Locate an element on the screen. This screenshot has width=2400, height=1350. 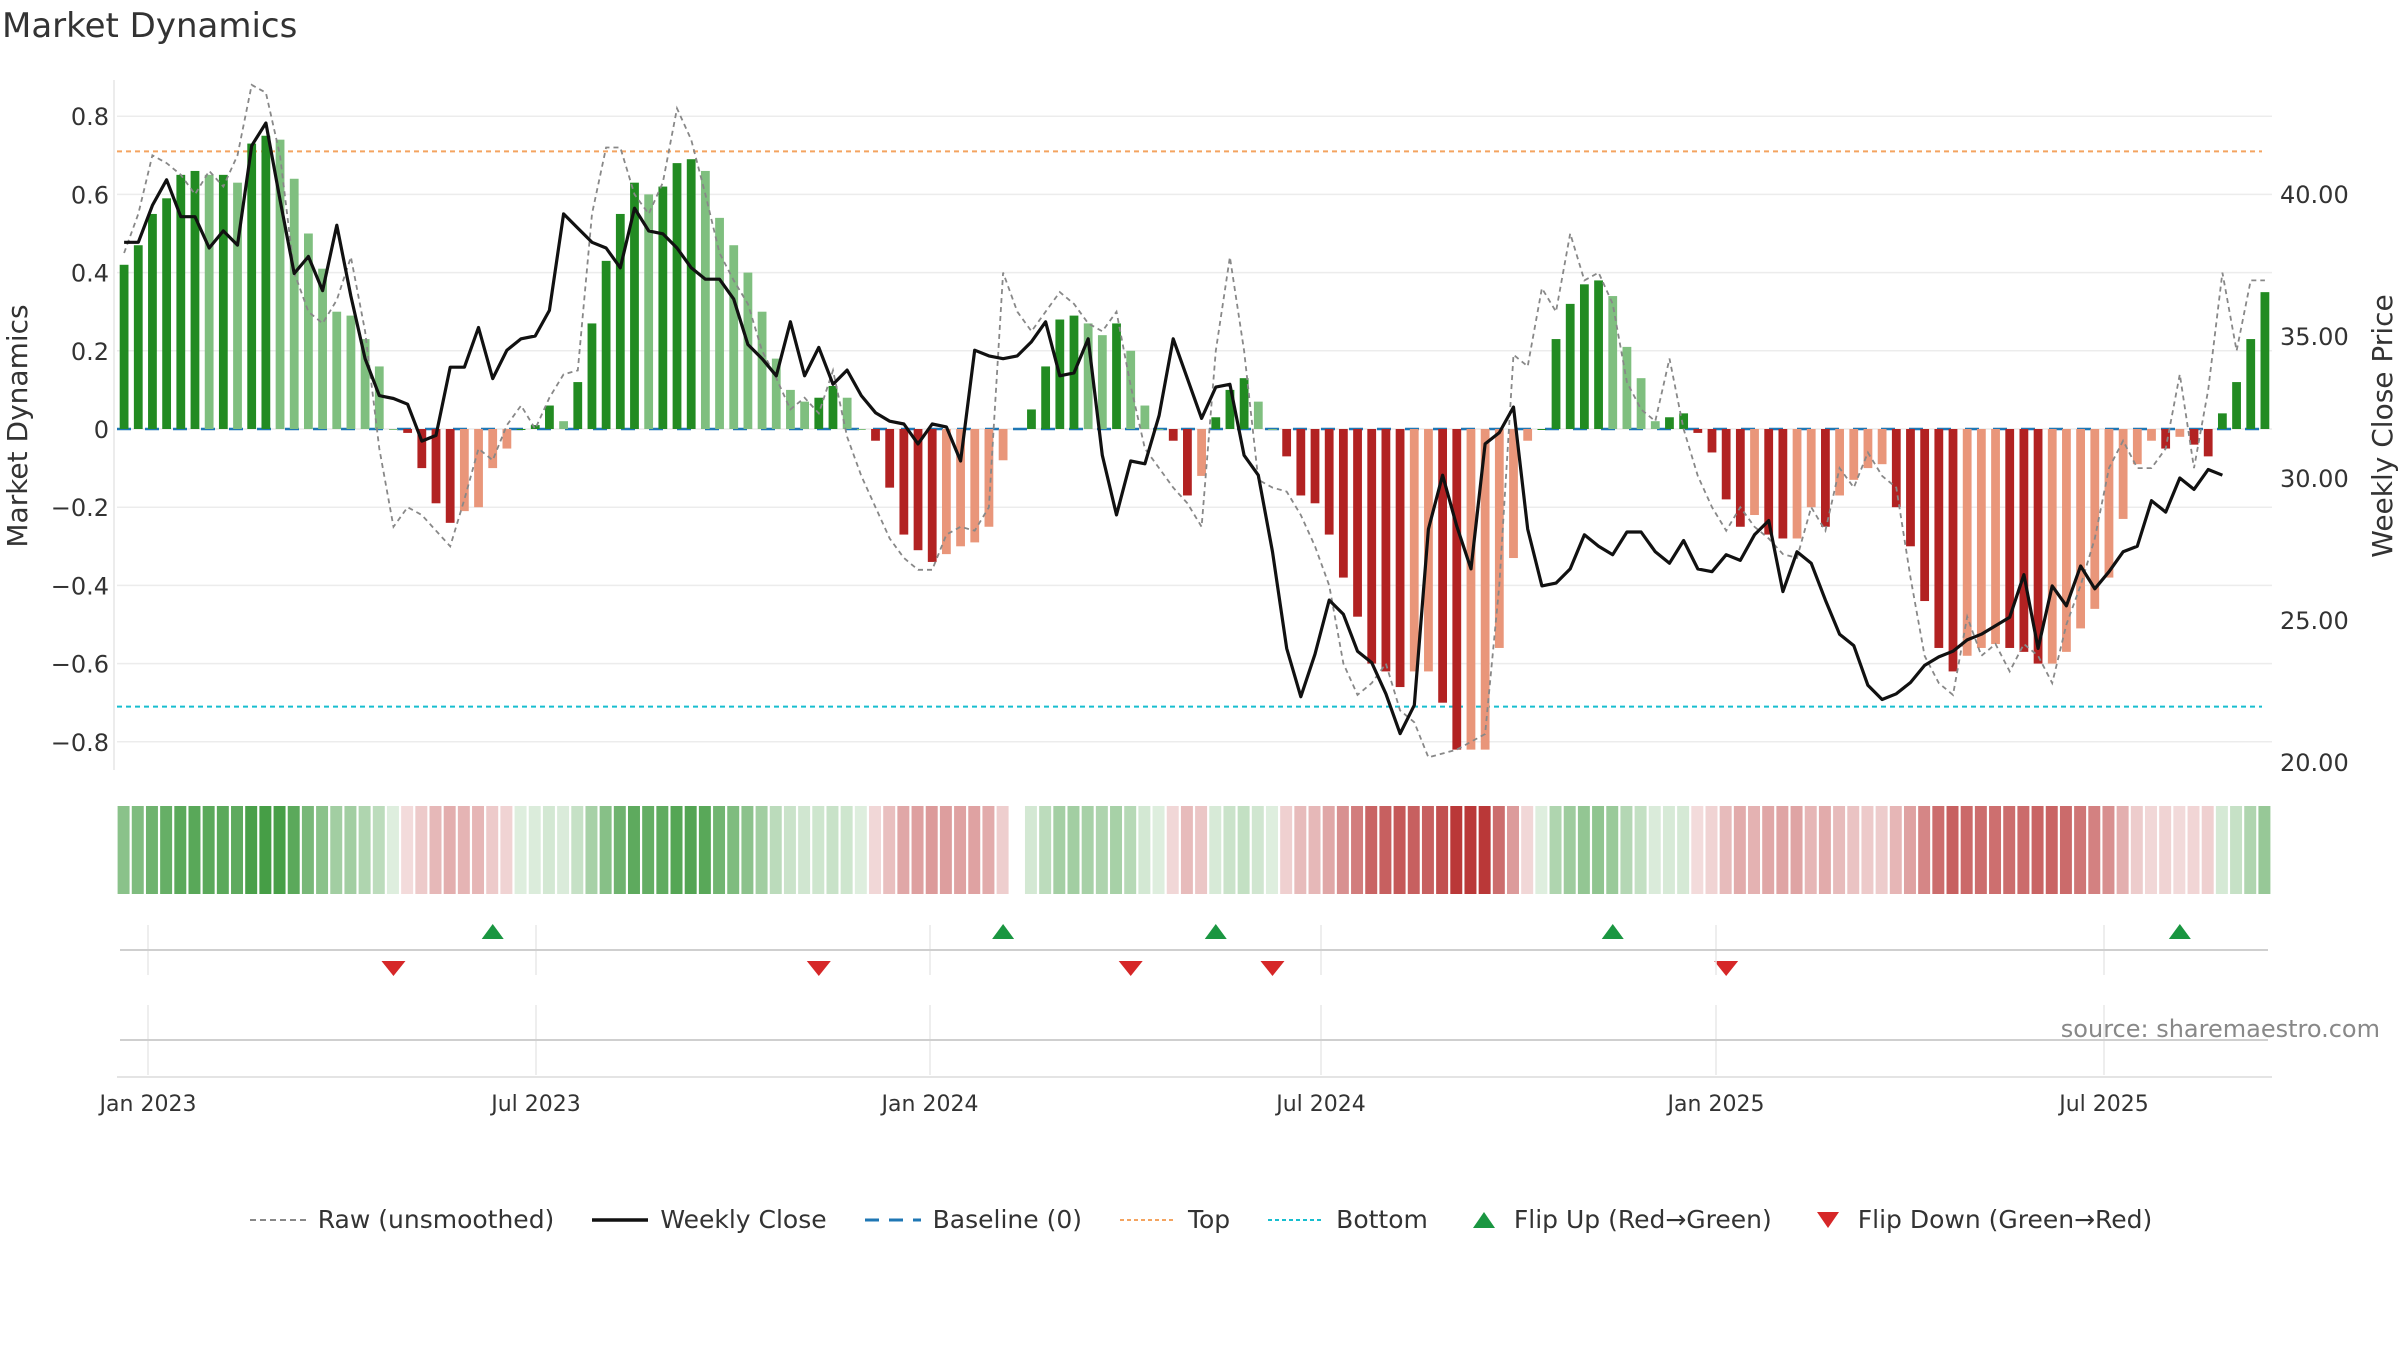
regime-strip is located at coordinates (1194, 850).